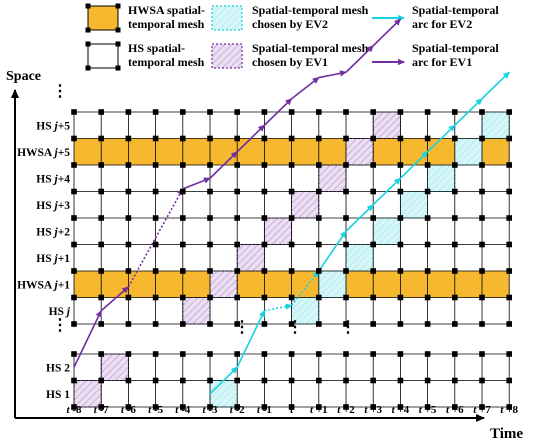 This screenshot has width=550, height=443. I want to click on legend-hwsa-mesh: HWSA spatial-temporal mesh, so click(145, 18).